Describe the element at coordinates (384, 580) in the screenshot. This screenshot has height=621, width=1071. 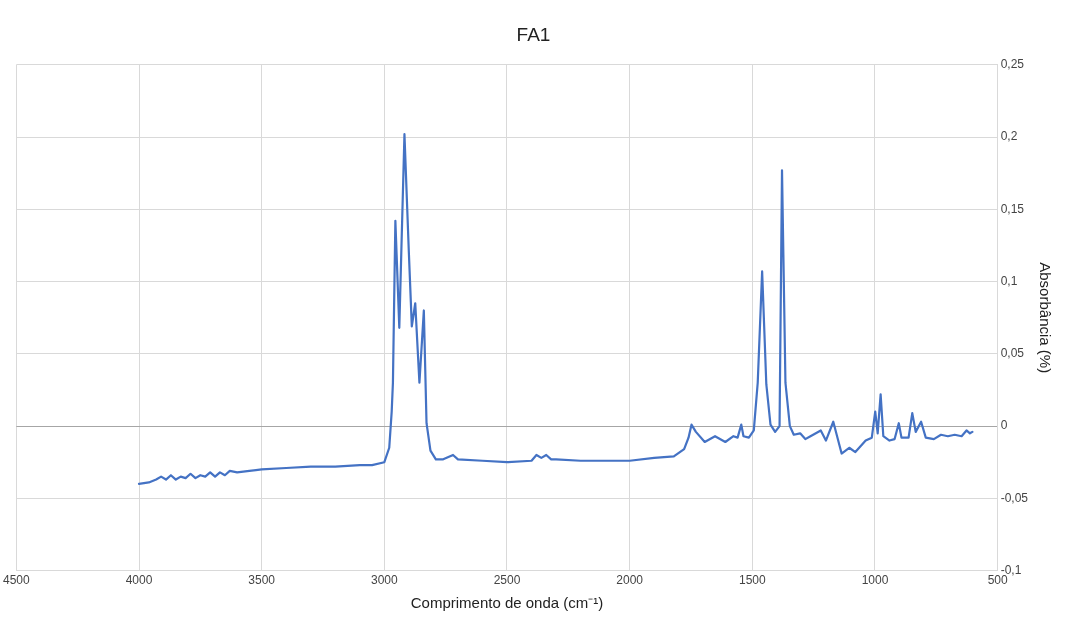
I see `x-tick-label: 3000` at that location.